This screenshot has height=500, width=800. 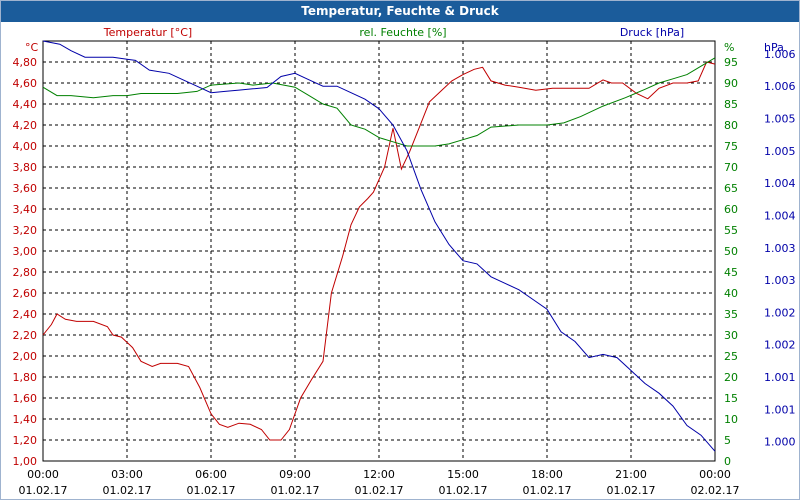 I want to click on temperature-tick-label: 3,80, so click(x=25, y=167).